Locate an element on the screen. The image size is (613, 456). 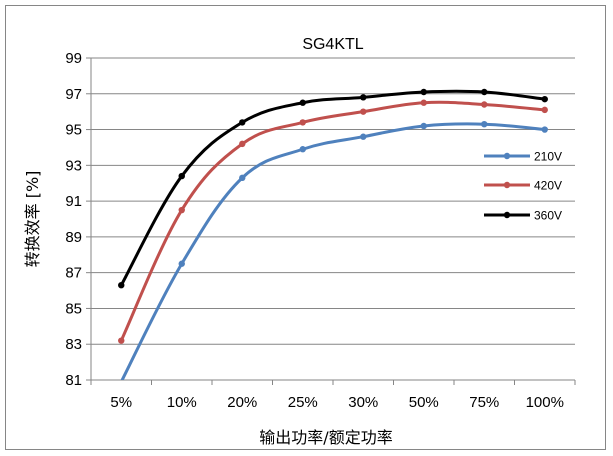
legend-item-210V: 210V is located at coordinates (523, 157).